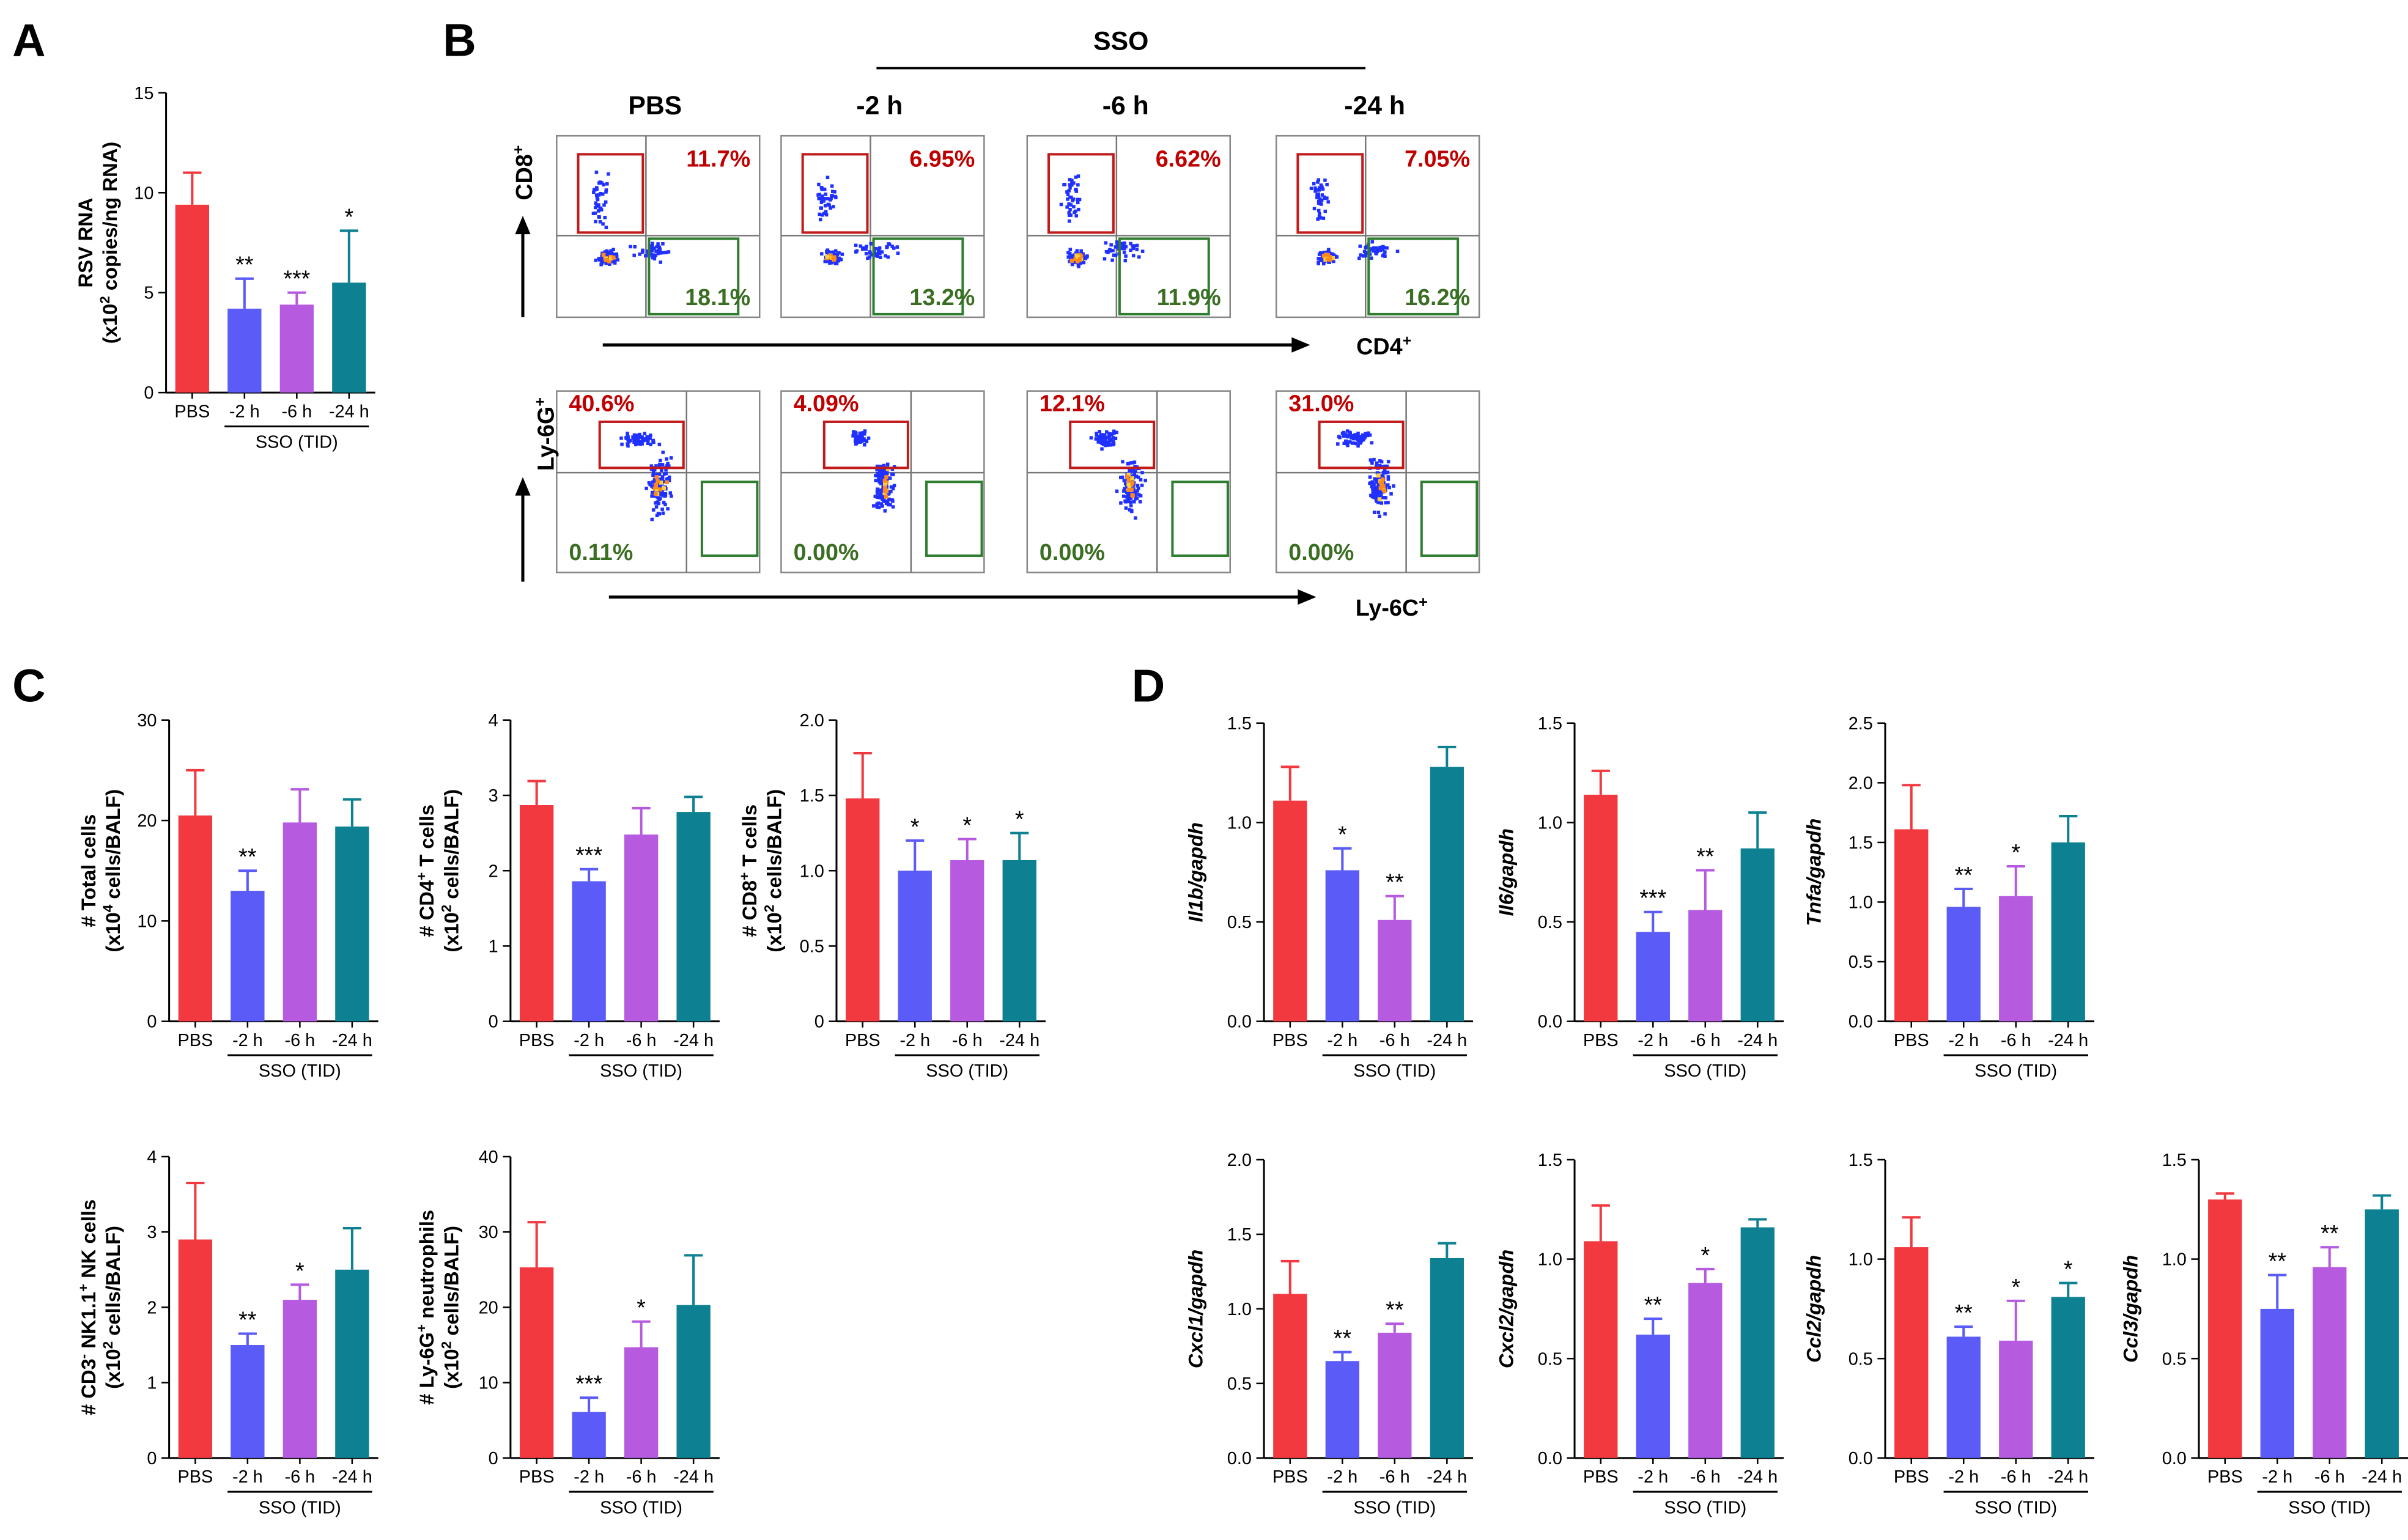 This screenshot has width=2408, height=1540. I want to click on x-arrow-row1-head, so click(1300, 345).